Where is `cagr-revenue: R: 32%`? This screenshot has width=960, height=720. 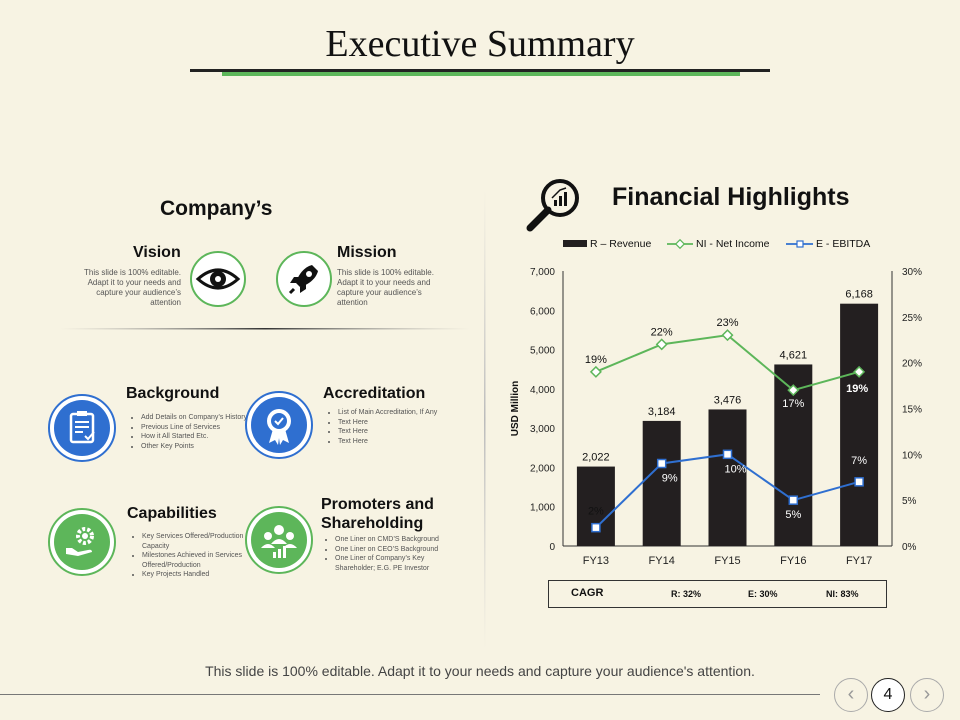
cagr-revenue: R: 32% is located at coordinates (686, 594).